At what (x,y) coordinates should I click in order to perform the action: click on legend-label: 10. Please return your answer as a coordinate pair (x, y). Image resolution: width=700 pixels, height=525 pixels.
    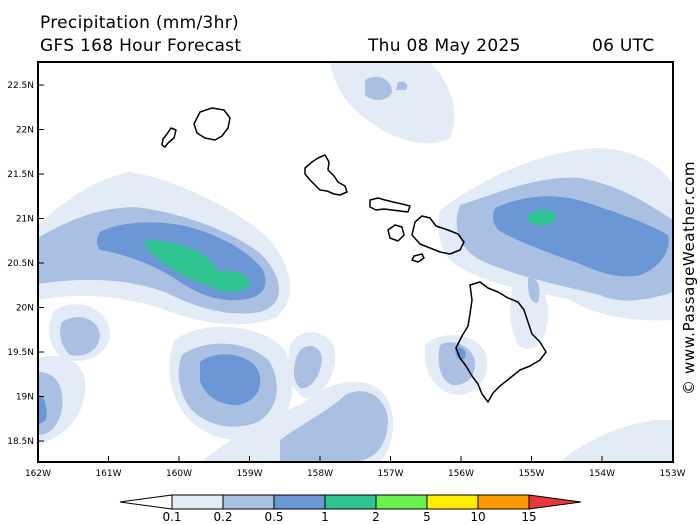
    Looking at the image, I should click on (477, 517).